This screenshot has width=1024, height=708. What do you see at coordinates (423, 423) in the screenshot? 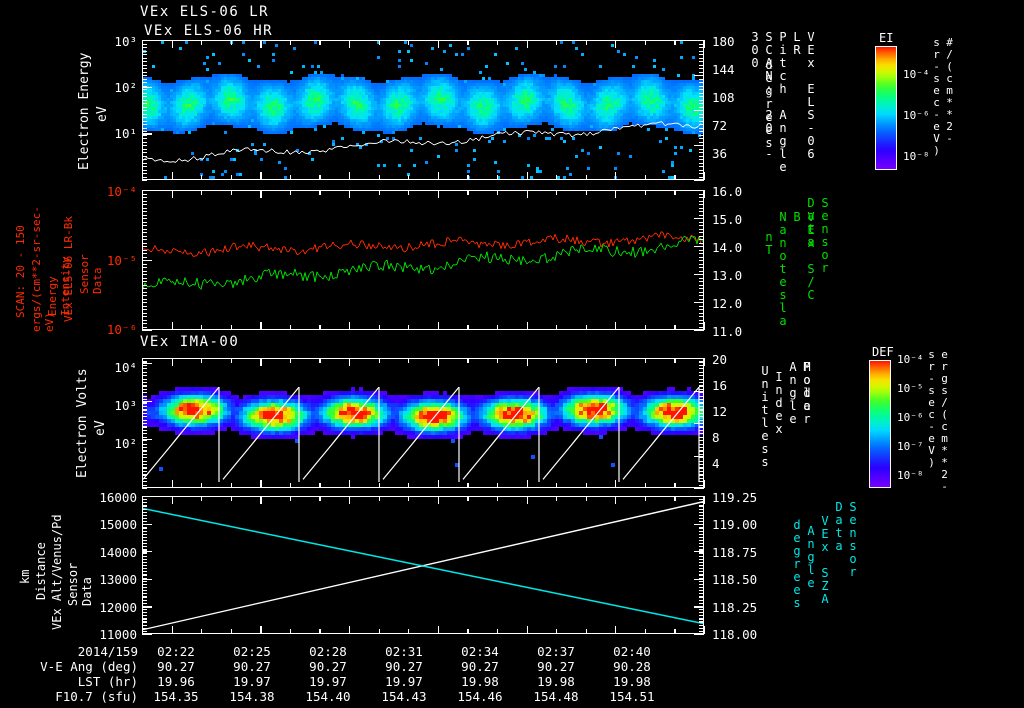
I see `panel-ima-spectrogram` at bounding box center [423, 423].